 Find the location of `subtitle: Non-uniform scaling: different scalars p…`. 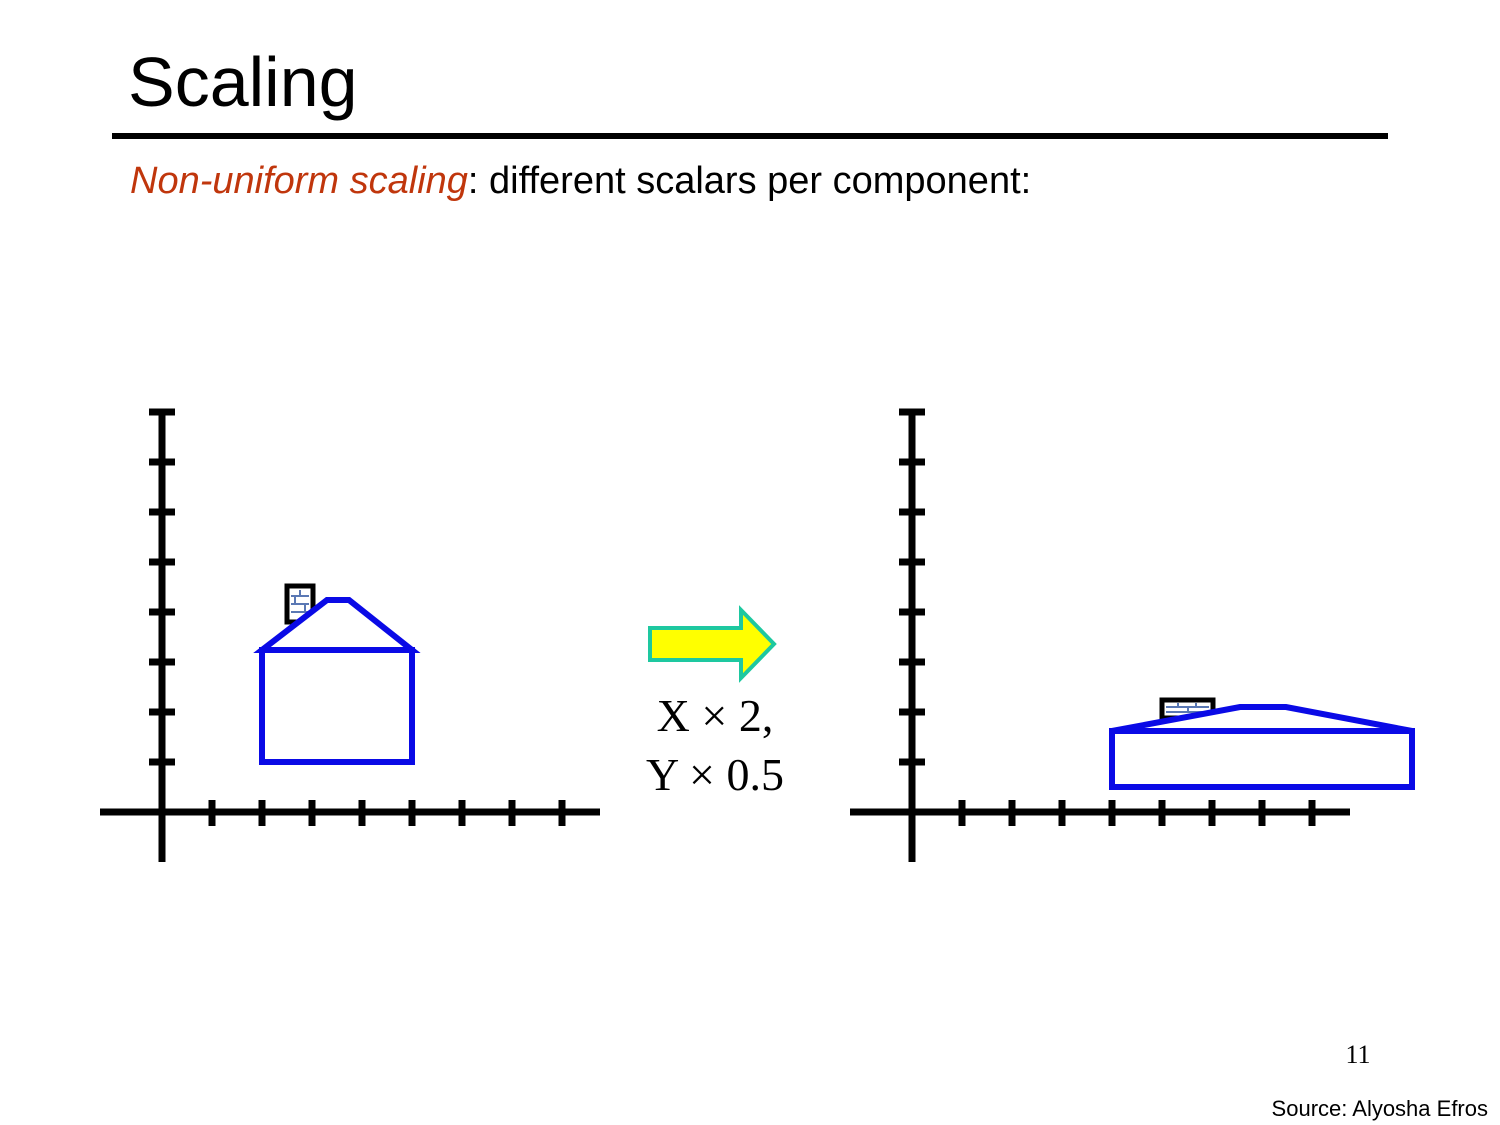

subtitle: Non-uniform scaling: different scalars p… is located at coordinates (580, 181).